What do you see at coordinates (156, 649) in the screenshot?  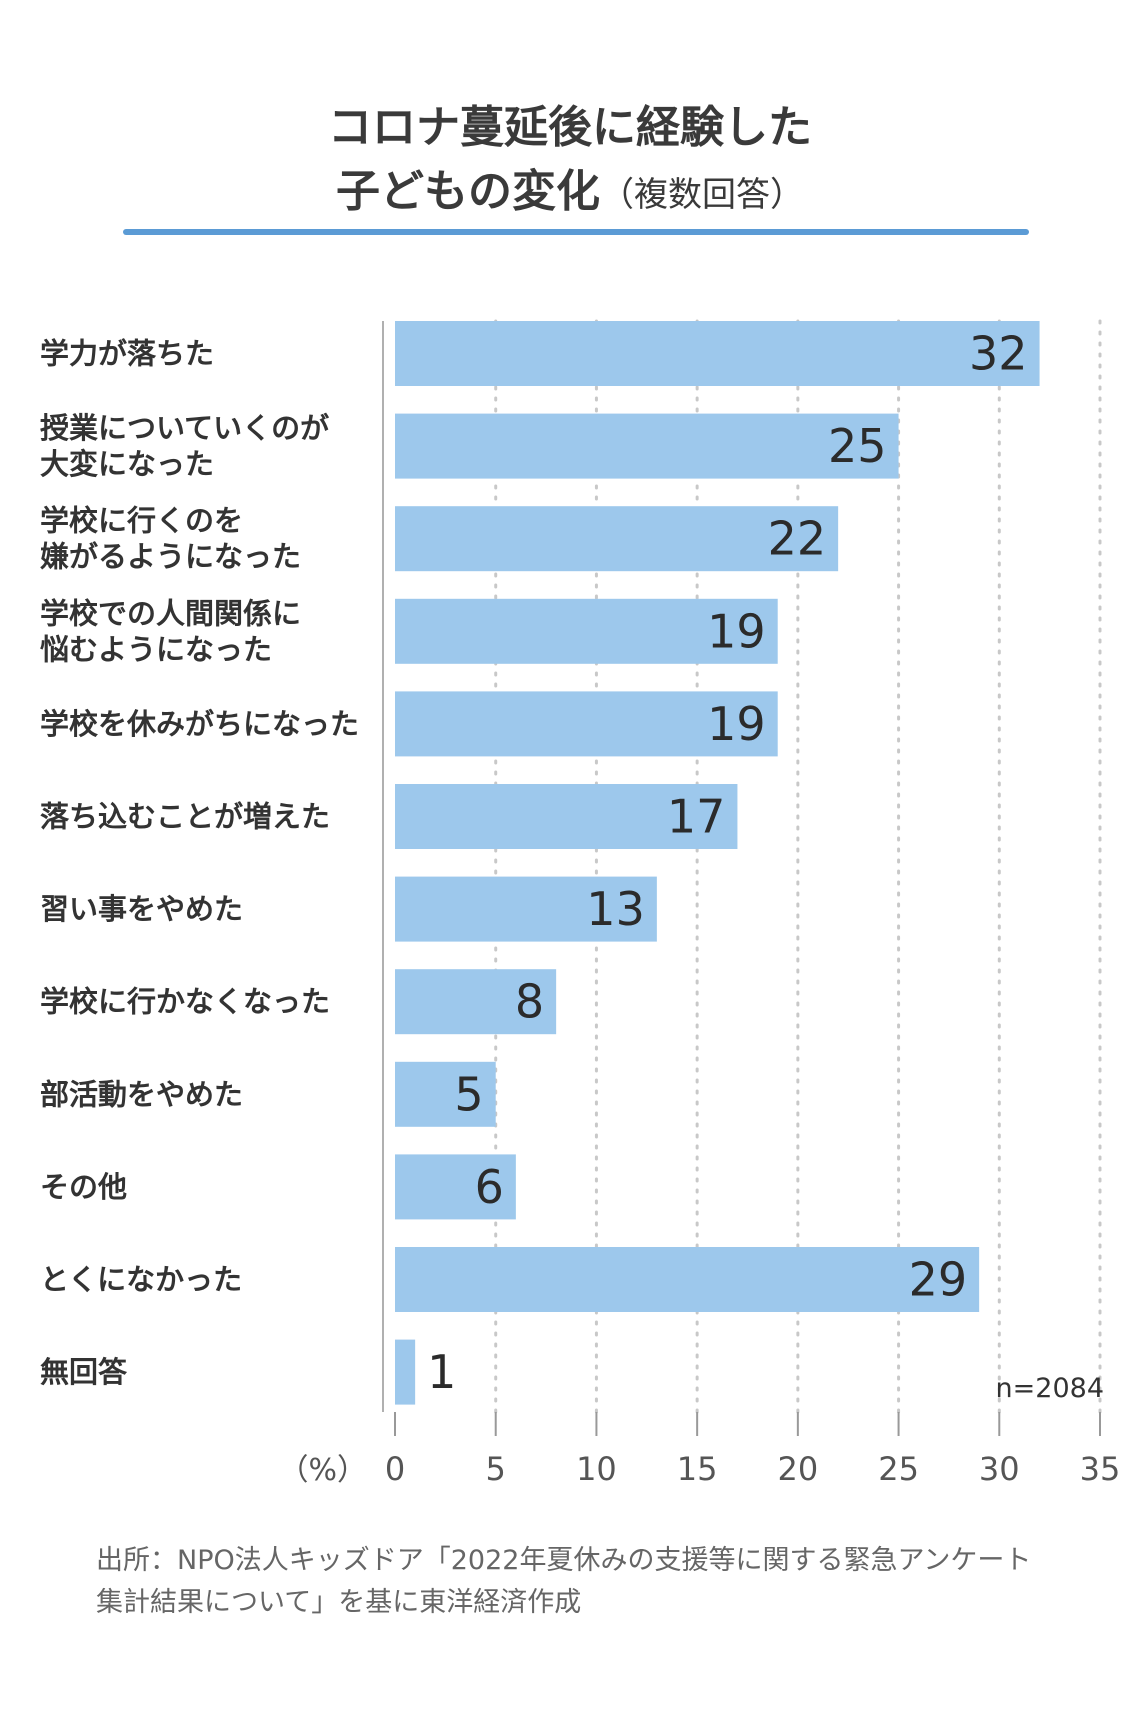 I see `category-label-3-1: 悩むようになった` at bounding box center [156, 649].